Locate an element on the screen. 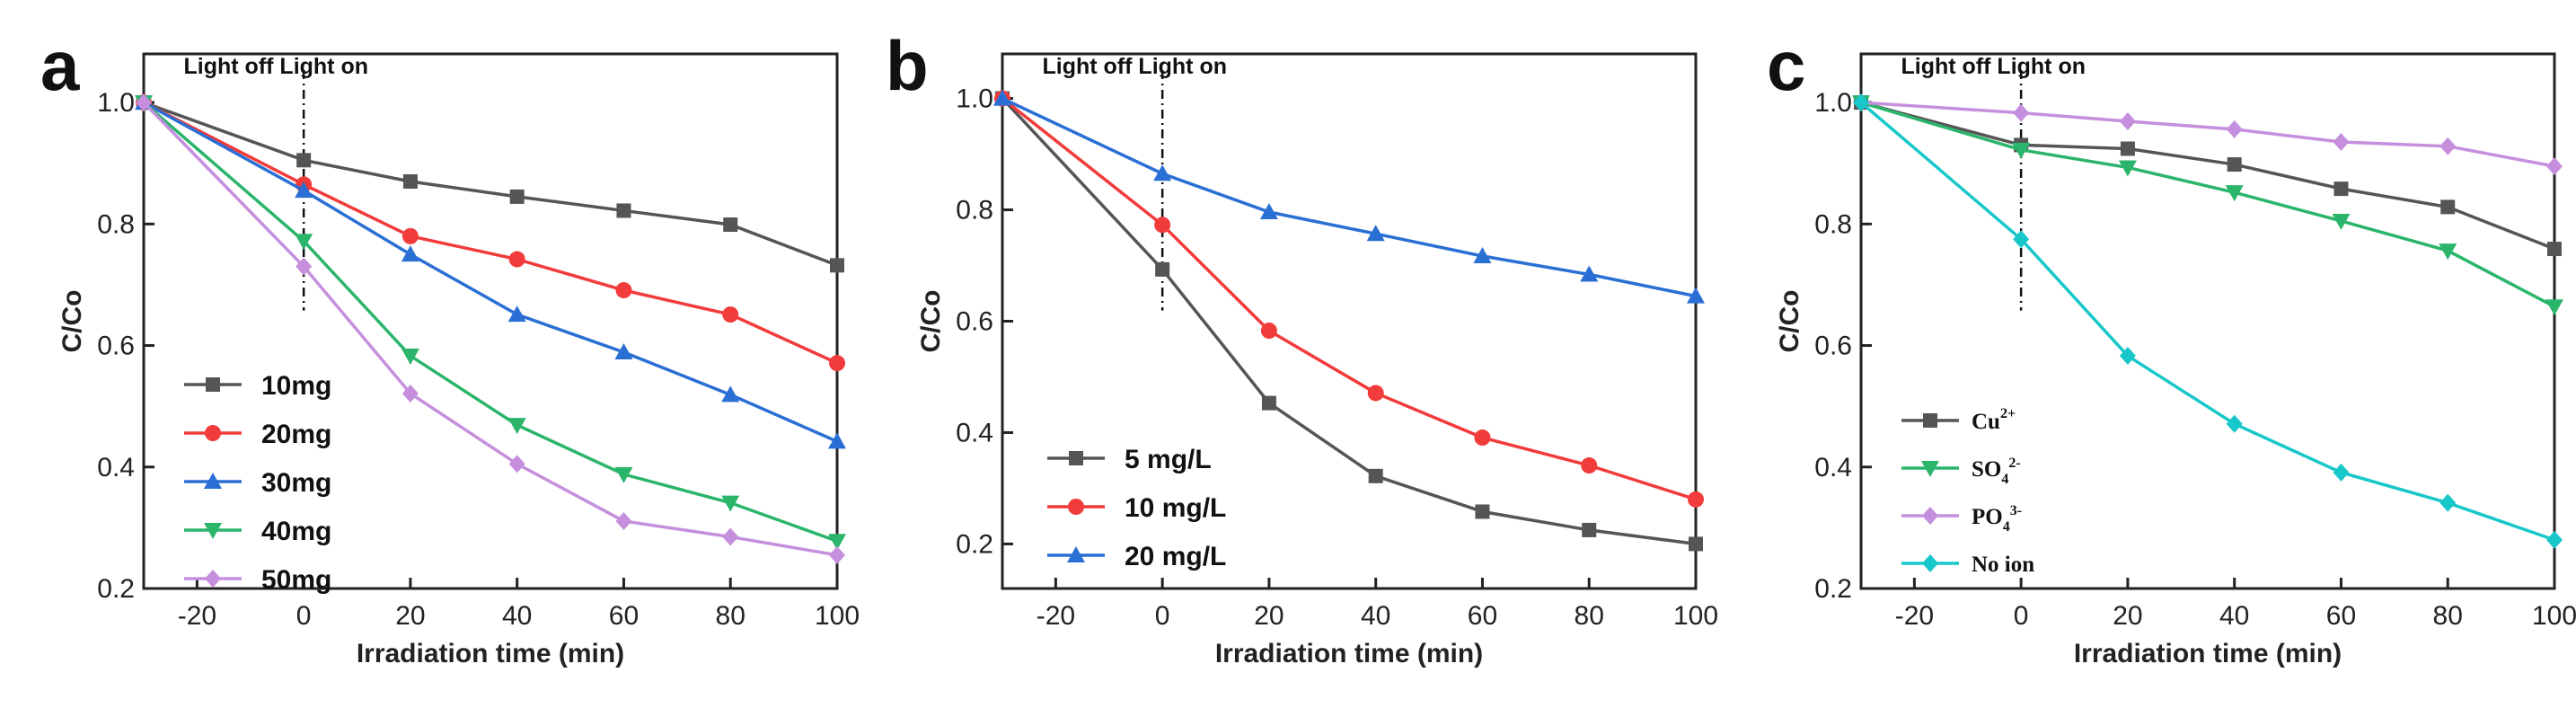  legend-label: 5 mg/L is located at coordinates (1168, 459).